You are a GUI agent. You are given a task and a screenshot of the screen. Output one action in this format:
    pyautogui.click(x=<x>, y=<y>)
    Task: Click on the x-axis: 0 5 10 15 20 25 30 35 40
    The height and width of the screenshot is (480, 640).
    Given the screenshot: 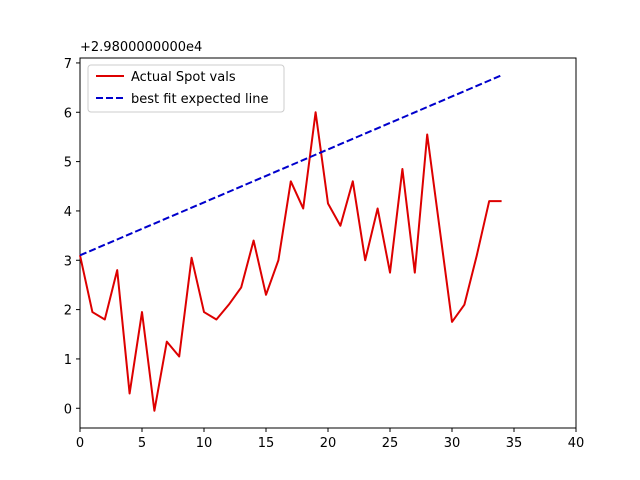 What is the action you would take?
    pyautogui.click(x=330, y=439)
    